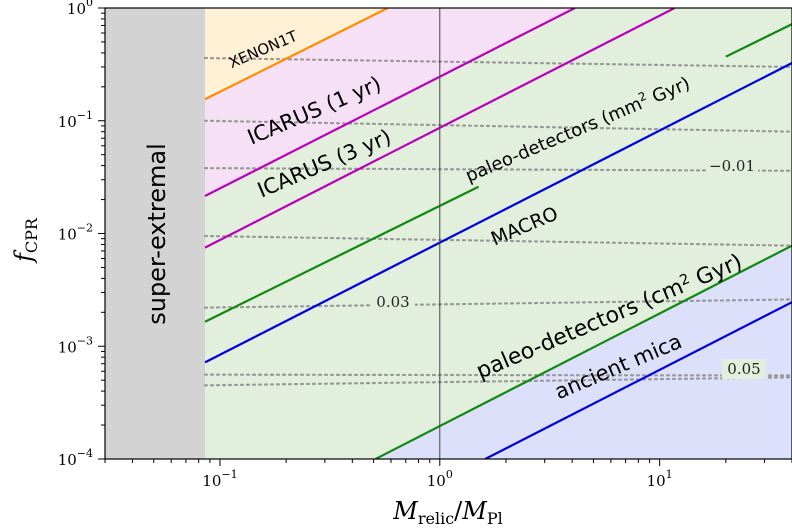 This screenshot has height=529, width=792. I want to click on region-super-extremal, so click(155, 233).